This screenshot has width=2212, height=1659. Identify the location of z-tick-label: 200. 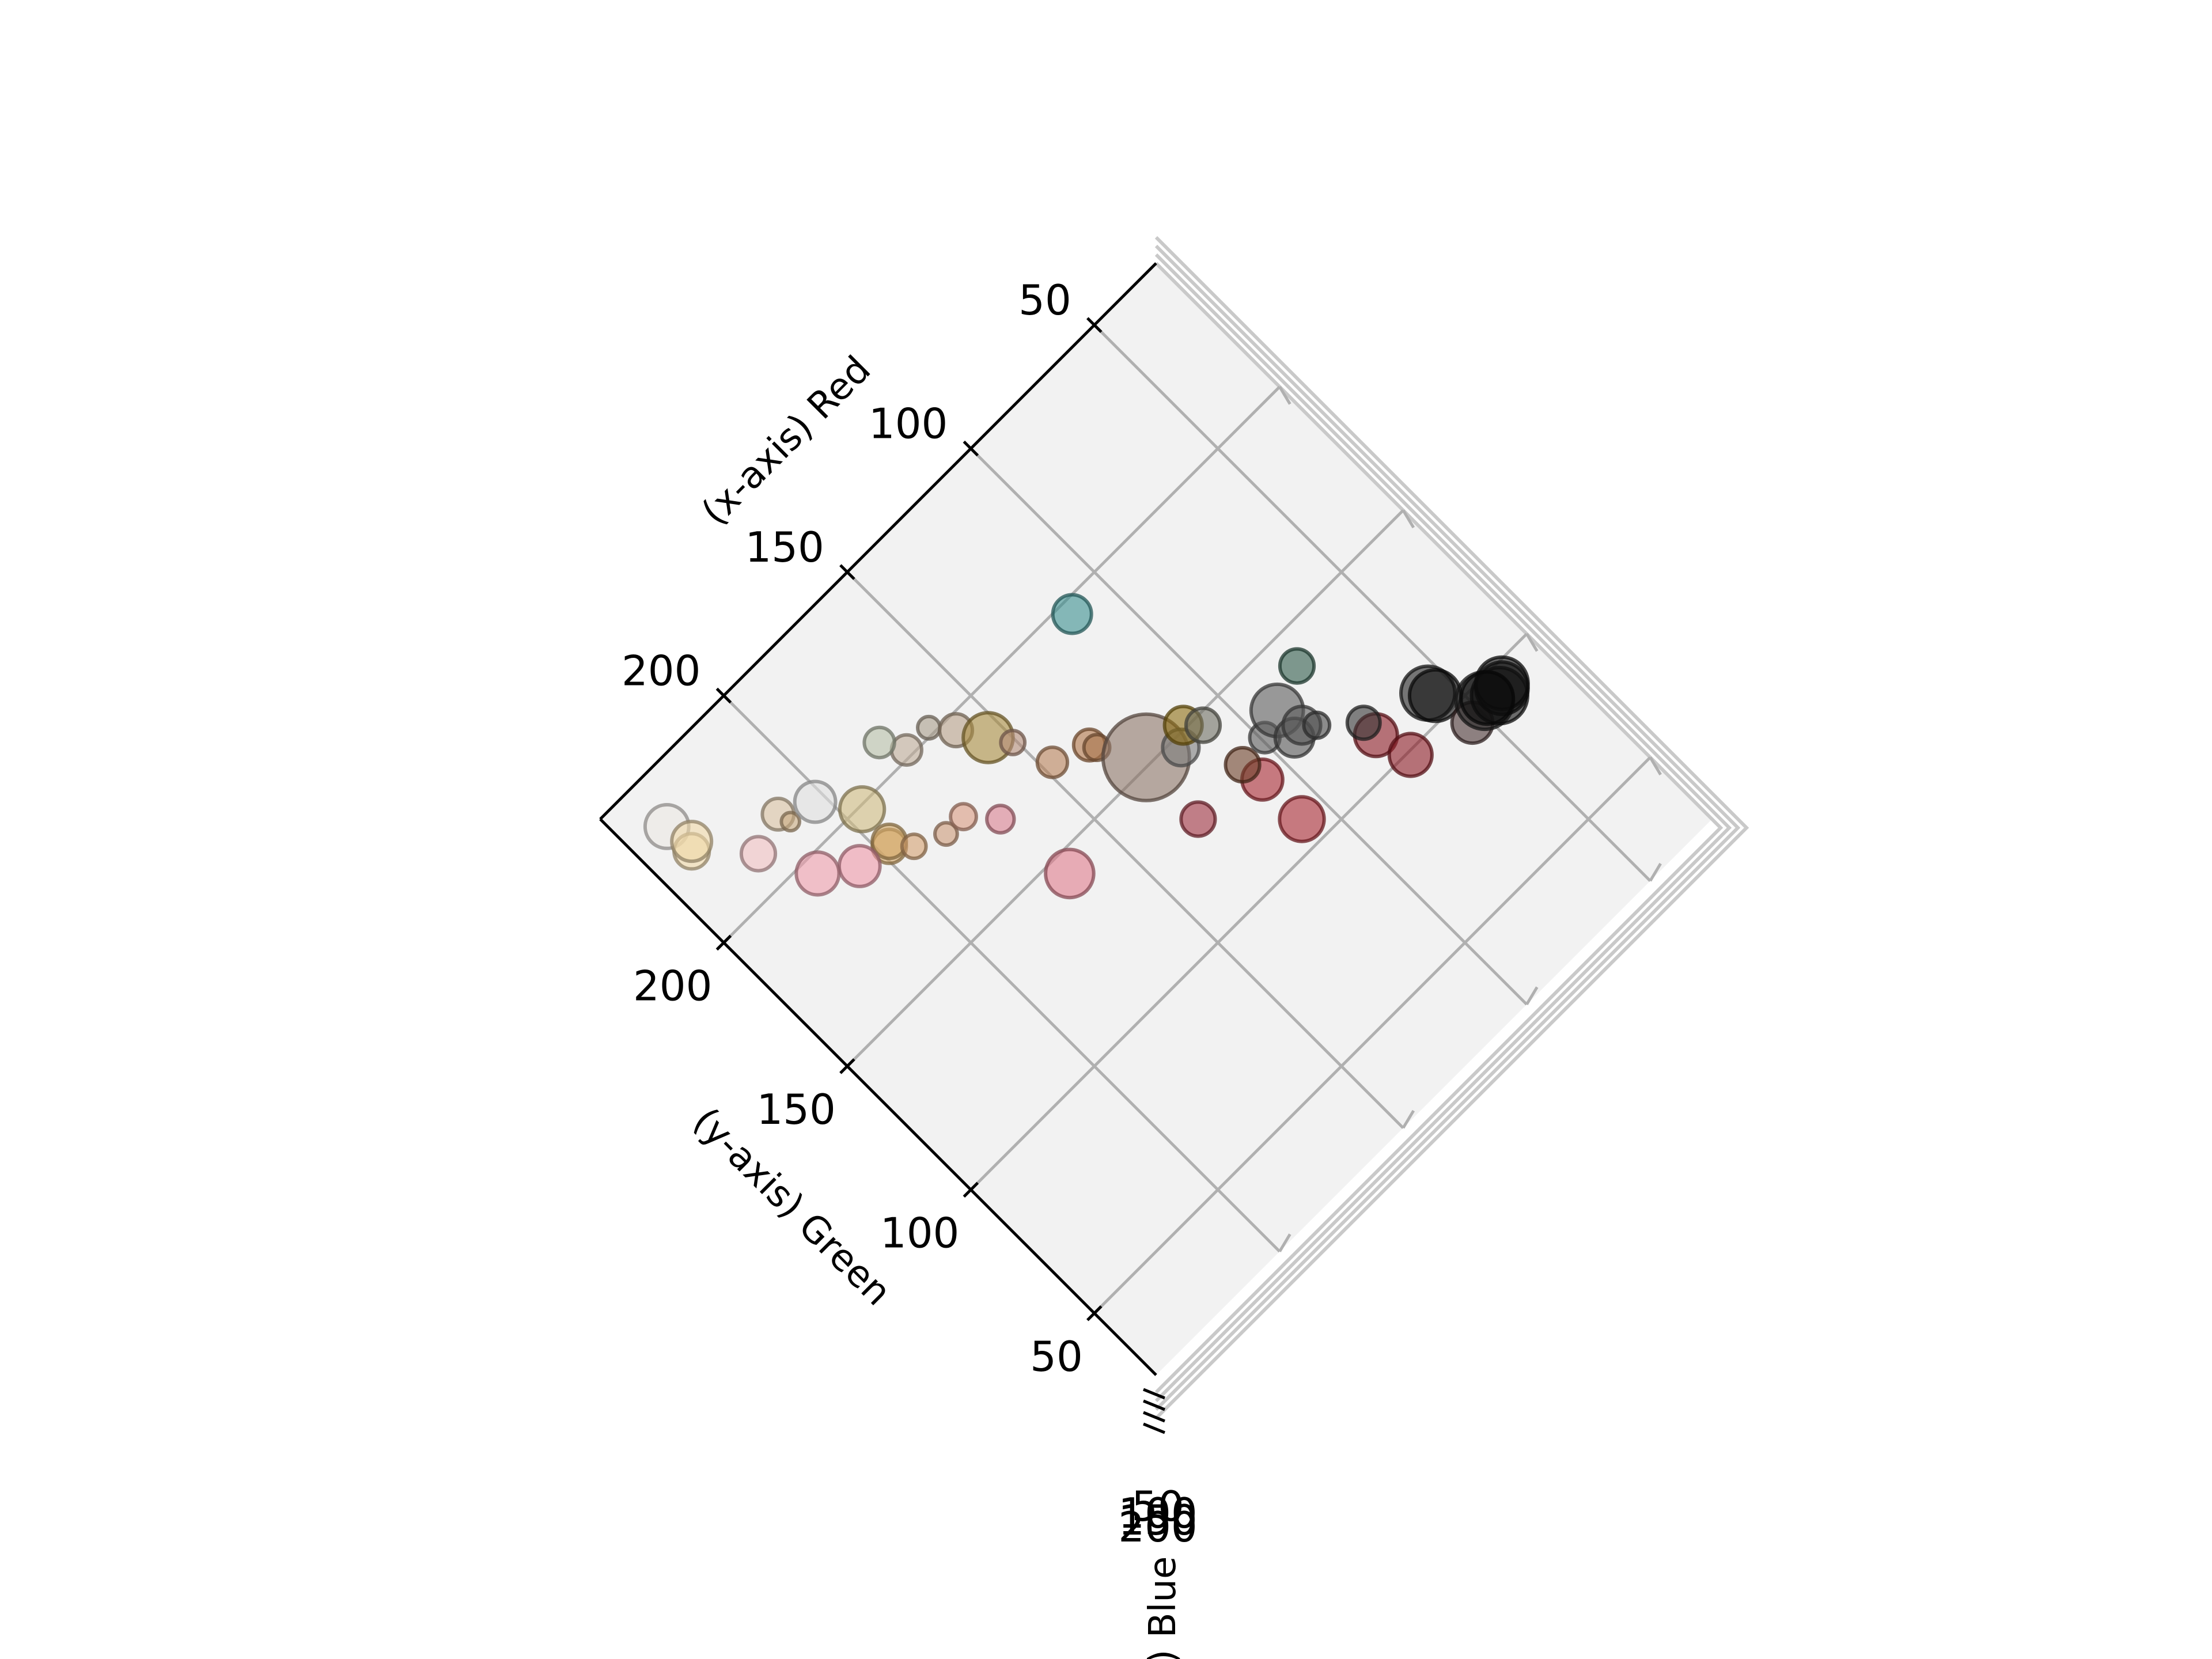
(1157, 1527).